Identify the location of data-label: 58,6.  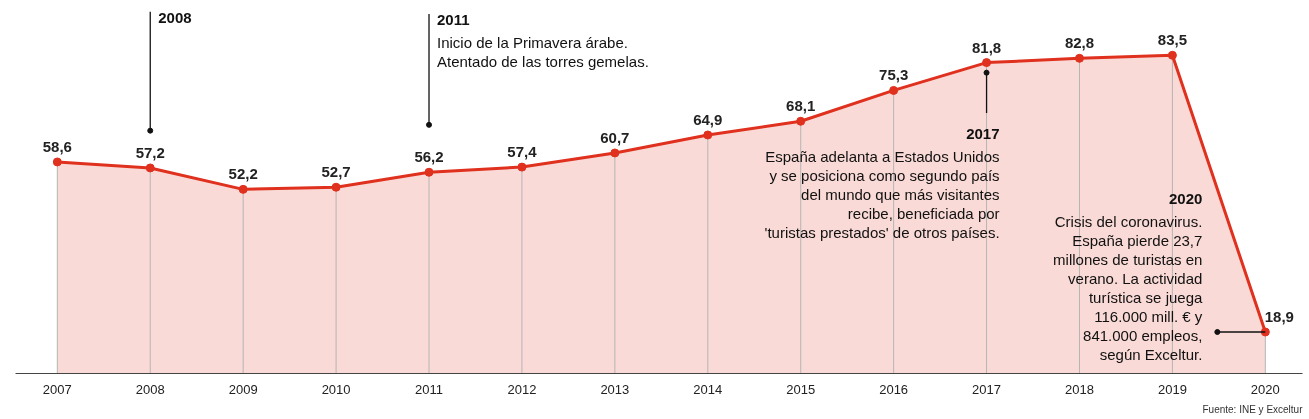
(57, 146).